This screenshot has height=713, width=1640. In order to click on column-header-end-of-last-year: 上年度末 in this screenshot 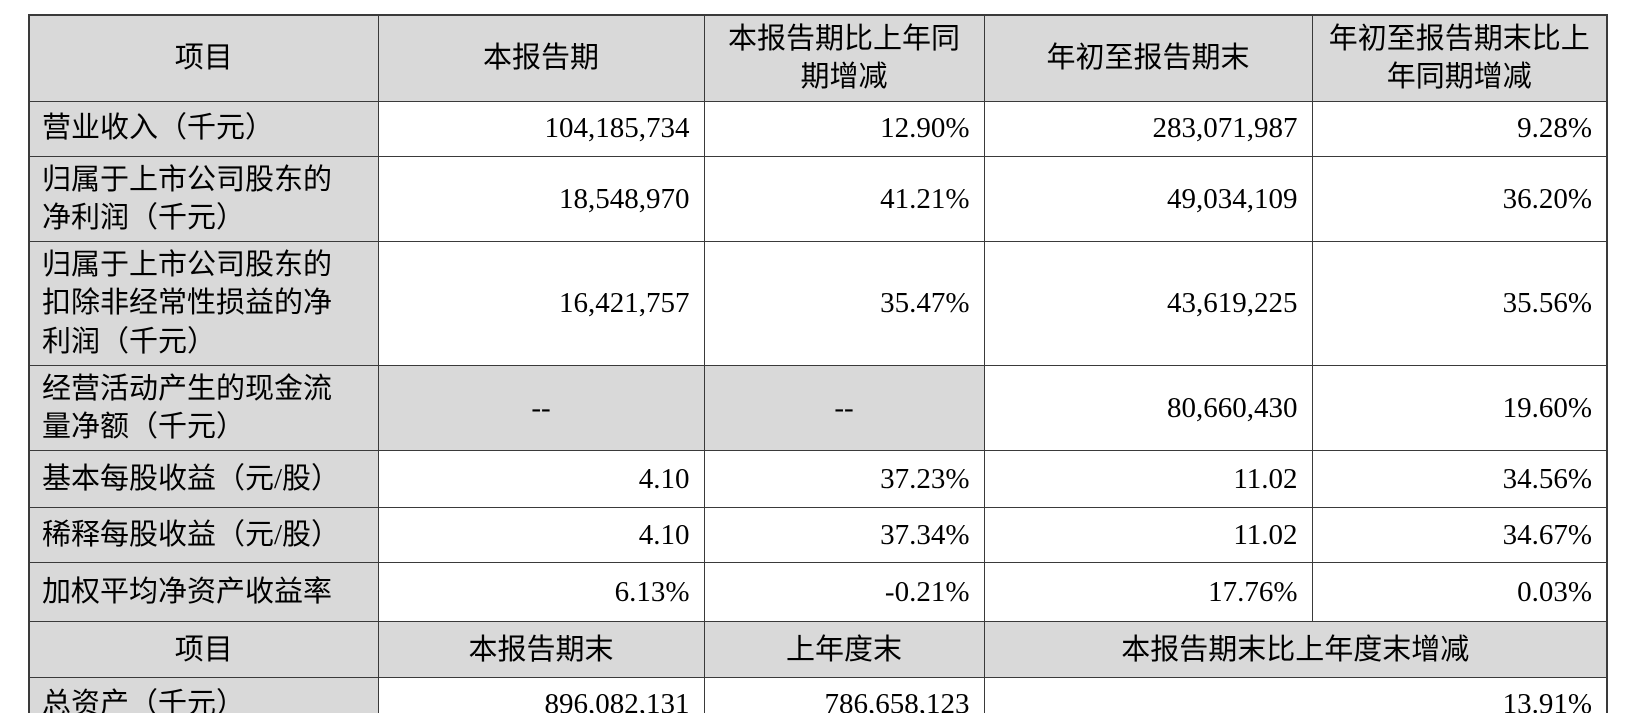, I will do `click(844, 650)`.